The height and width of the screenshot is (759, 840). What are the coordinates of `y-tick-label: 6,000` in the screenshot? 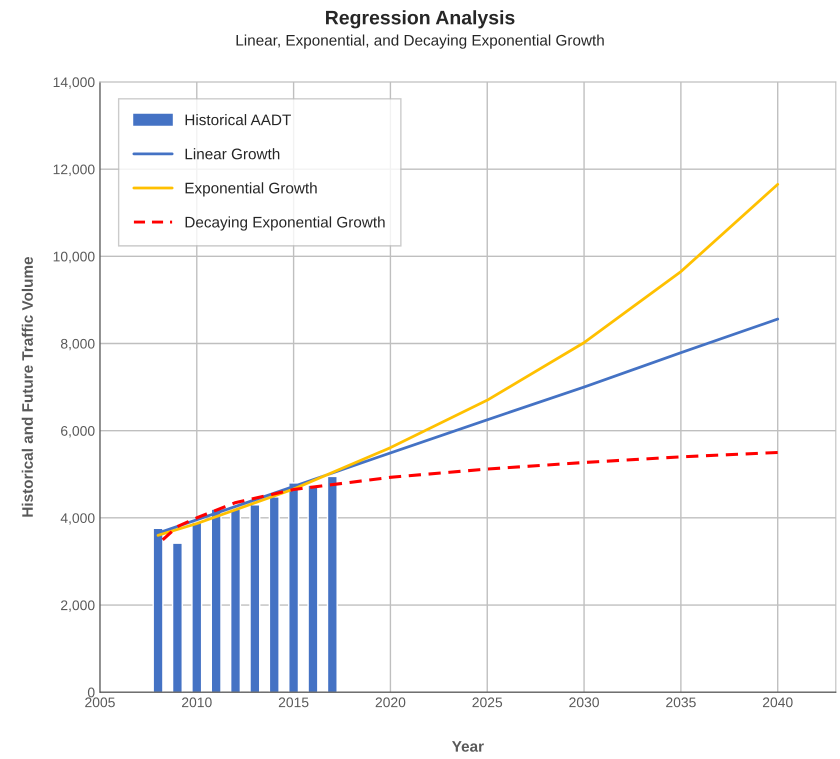 It's located at (78, 432).